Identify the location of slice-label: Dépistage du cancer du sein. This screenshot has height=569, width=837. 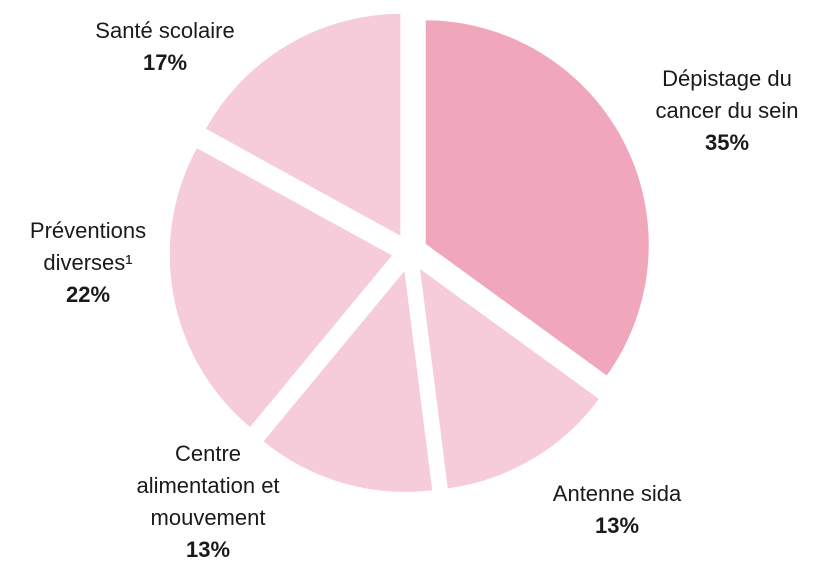
(726, 94).